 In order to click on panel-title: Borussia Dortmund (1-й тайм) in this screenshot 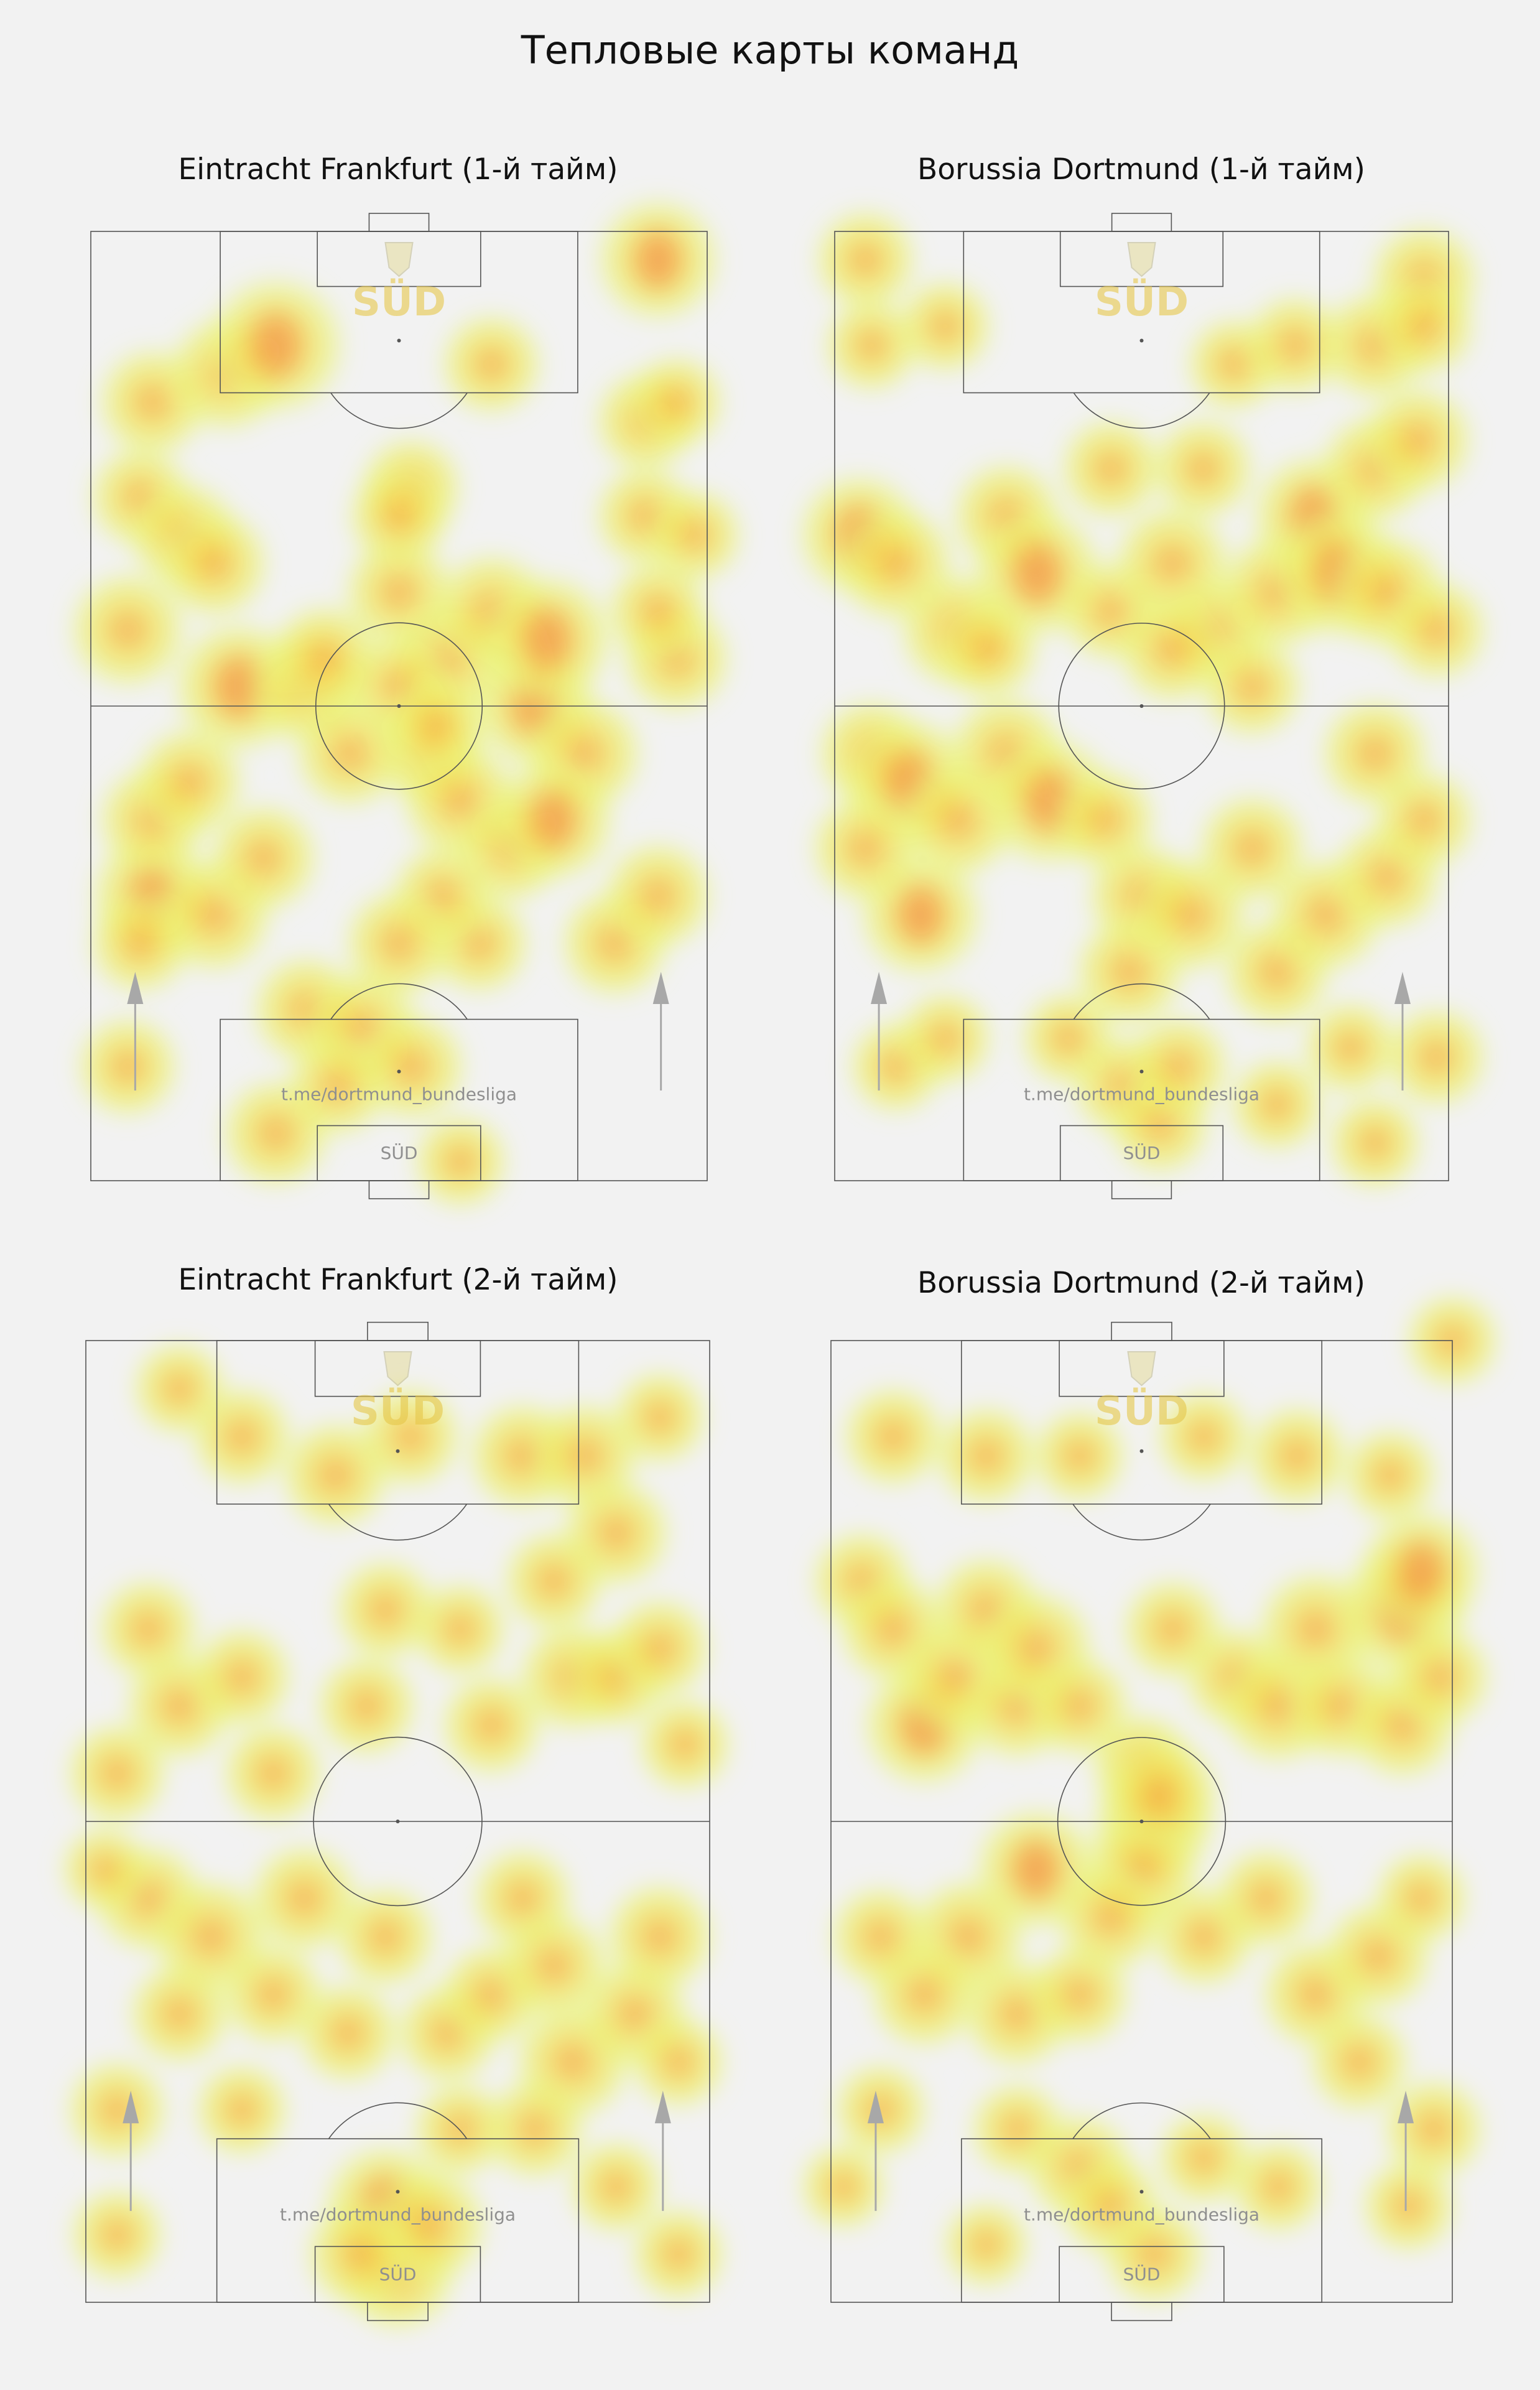, I will do `click(1141, 170)`.